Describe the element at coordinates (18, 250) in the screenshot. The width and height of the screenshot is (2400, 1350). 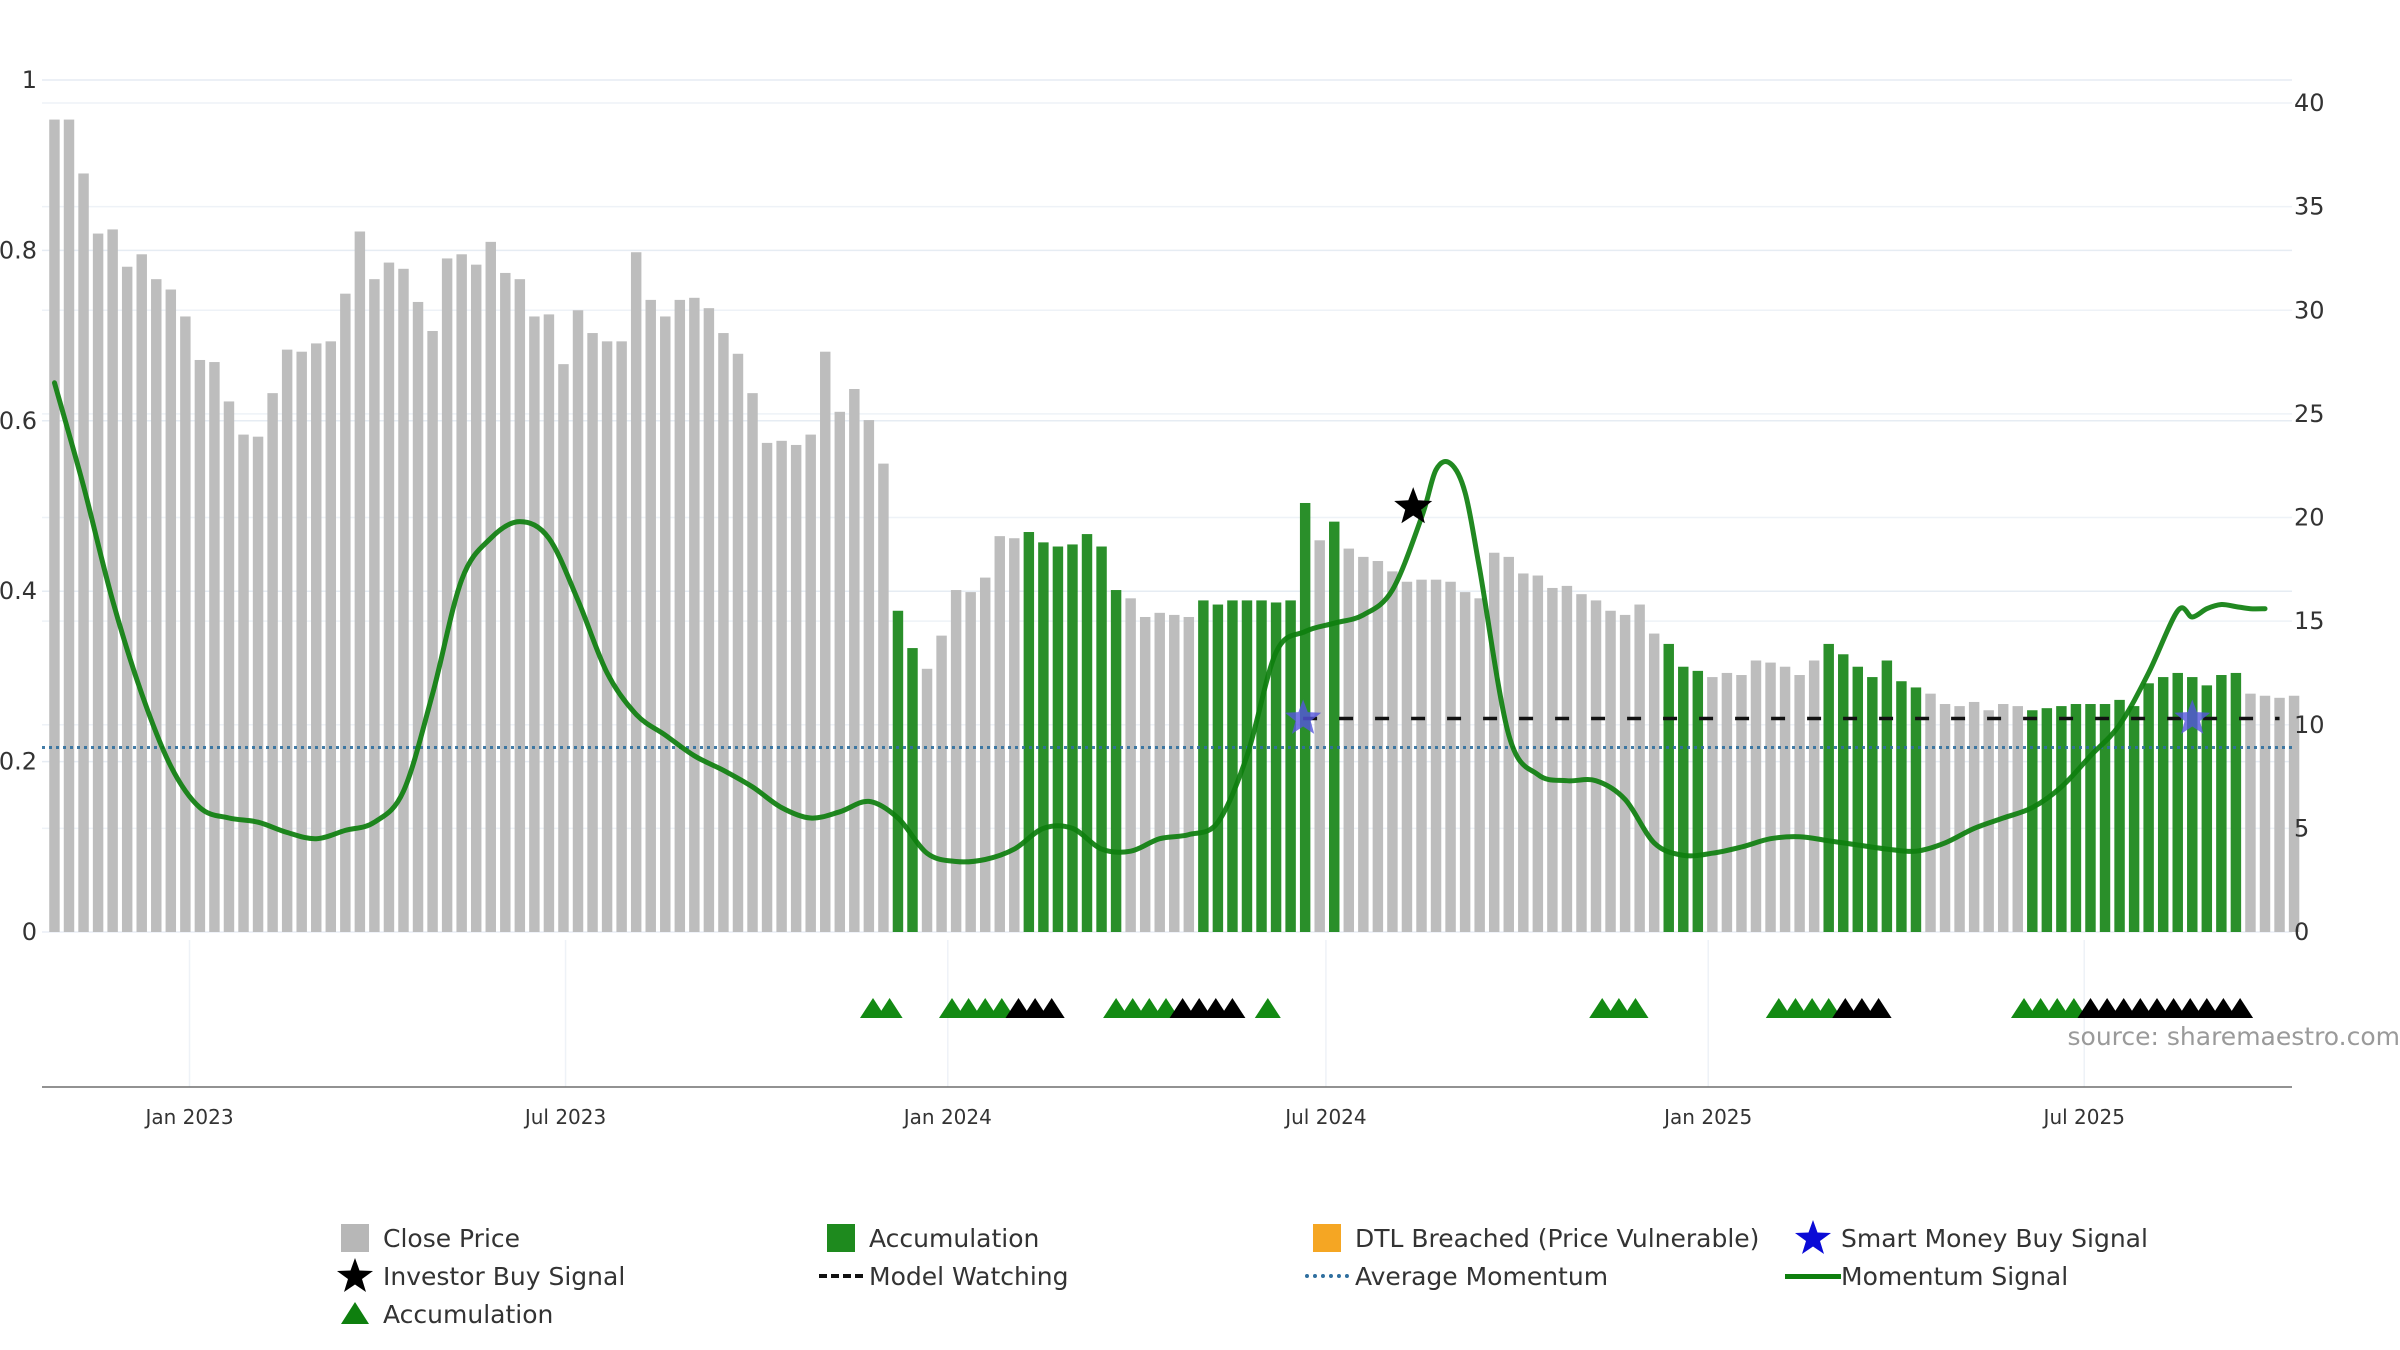
I see `left-tick-label: 0.8` at that location.